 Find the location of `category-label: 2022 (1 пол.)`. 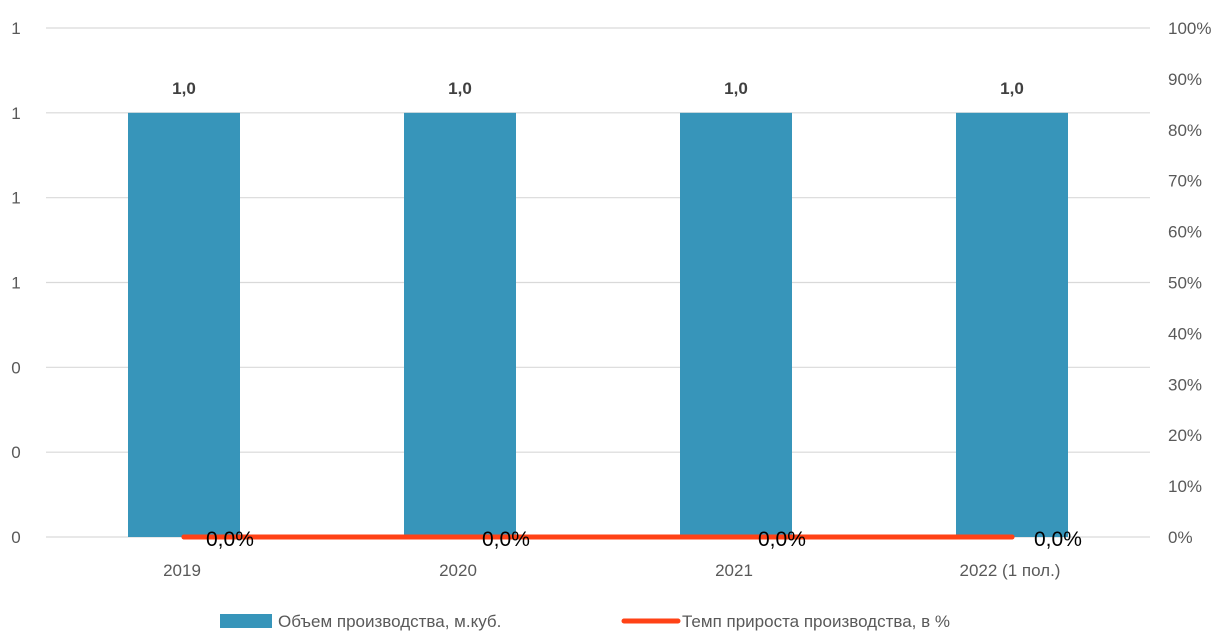

category-label: 2022 (1 пол.) is located at coordinates (1010, 570).